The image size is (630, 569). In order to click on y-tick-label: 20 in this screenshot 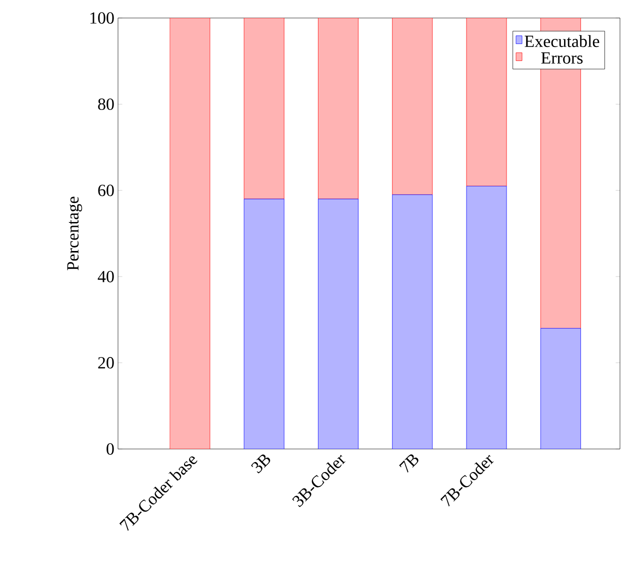, I will do `click(106, 363)`.